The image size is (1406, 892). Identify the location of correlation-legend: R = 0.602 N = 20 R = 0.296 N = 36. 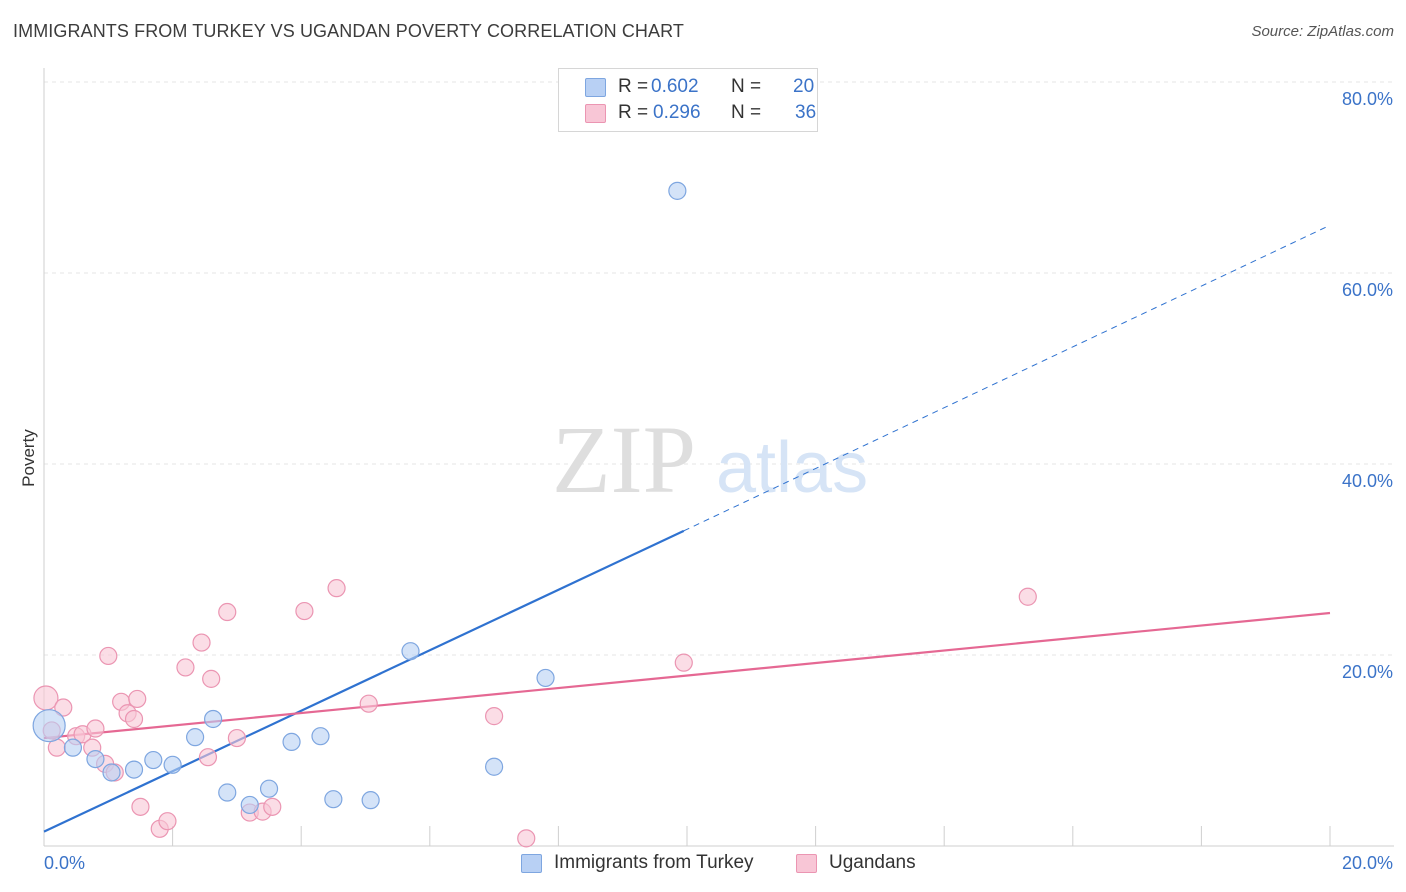
(688, 100).